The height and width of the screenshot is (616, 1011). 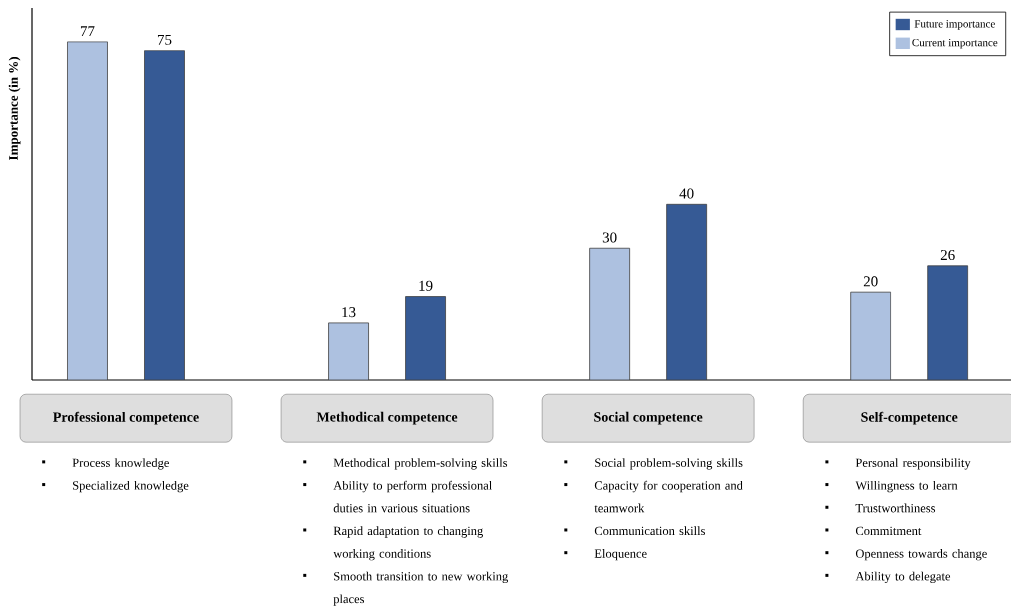 What do you see at coordinates (921, 521) in the screenshot?
I see `text: Personal responsibility Willingness to learn Trustworthiness Commitment Openness towards change Ability to delegate` at bounding box center [921, 521].